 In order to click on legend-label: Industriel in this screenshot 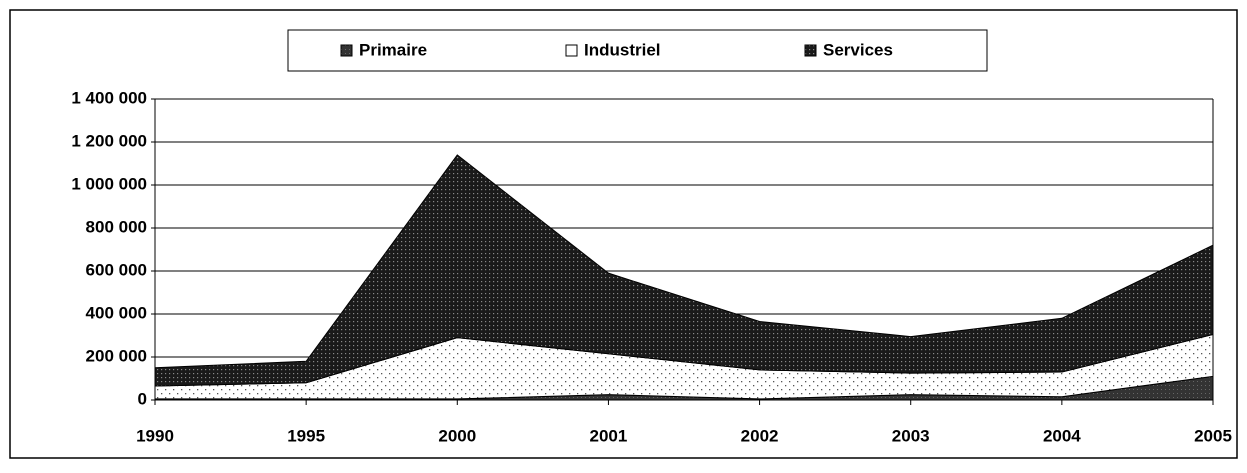, I will do `click(622, 49)`.